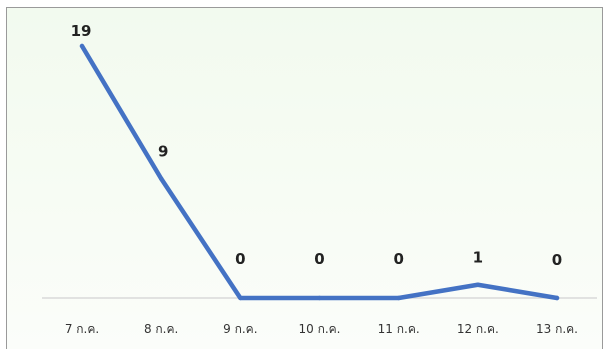 Image resolution: width=611 pixels, height=349 pixels. What do you see at coordinates (82, 329) in the screenshot?
I see `x-tick-label-1: 7 ก.ค.` at bounding box center [82, 329].